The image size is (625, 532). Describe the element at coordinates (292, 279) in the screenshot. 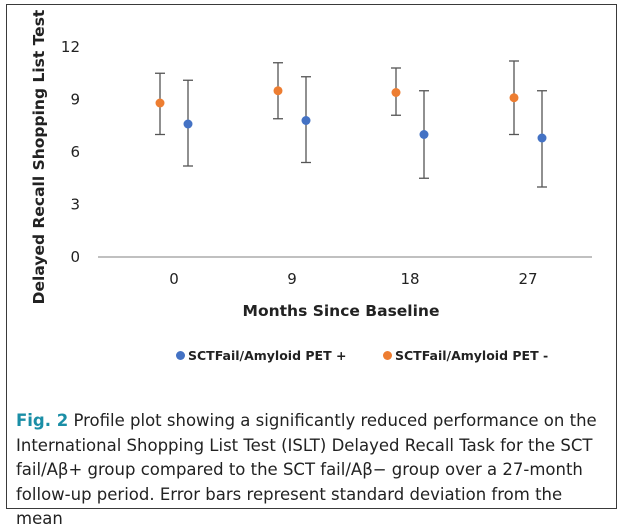

I see `x-tick-label: 9` at that location.